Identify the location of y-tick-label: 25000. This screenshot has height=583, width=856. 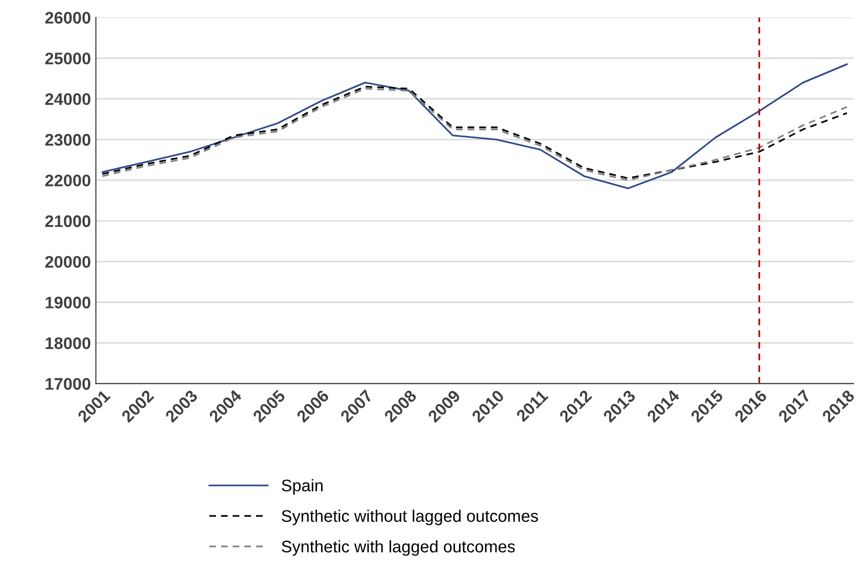
(67, 58).